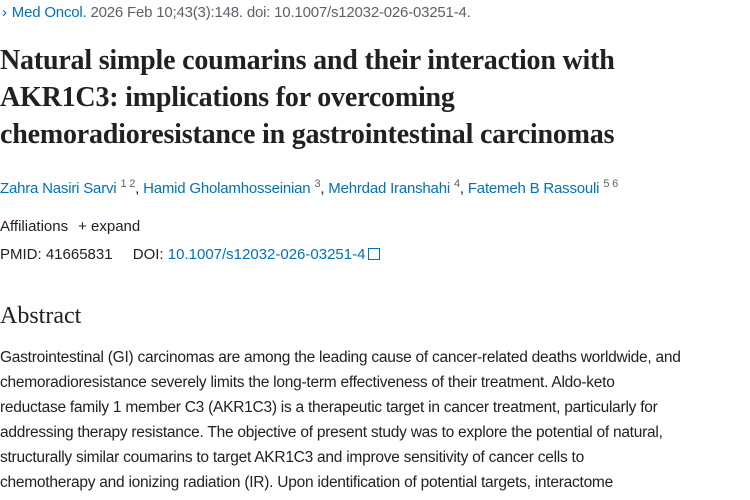 This screenshot has height=500, width=750. What do you see at coordinates (227, 188) in the screenshot?
I see `author-link: Hamid Gholamhosseinian` at bounding box center [227, 188].